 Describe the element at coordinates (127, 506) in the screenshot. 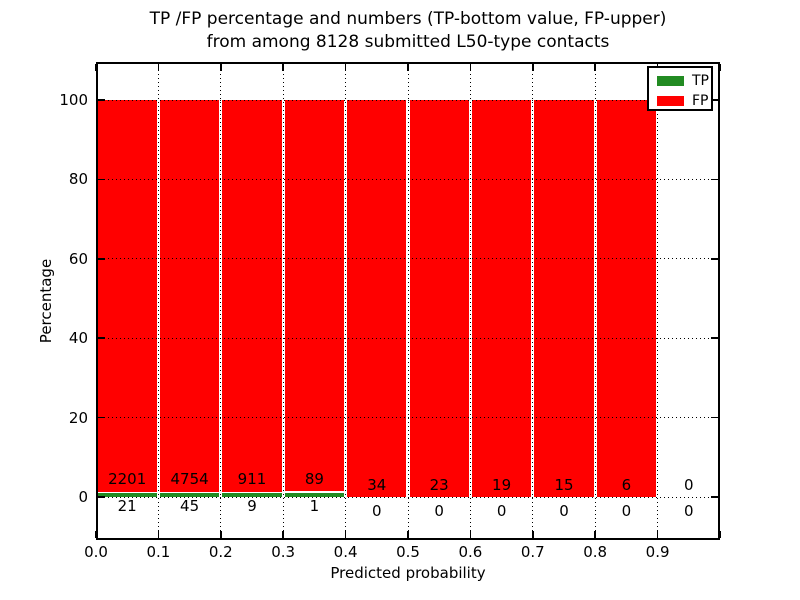

I see `tp-count-label: 21` at that location.